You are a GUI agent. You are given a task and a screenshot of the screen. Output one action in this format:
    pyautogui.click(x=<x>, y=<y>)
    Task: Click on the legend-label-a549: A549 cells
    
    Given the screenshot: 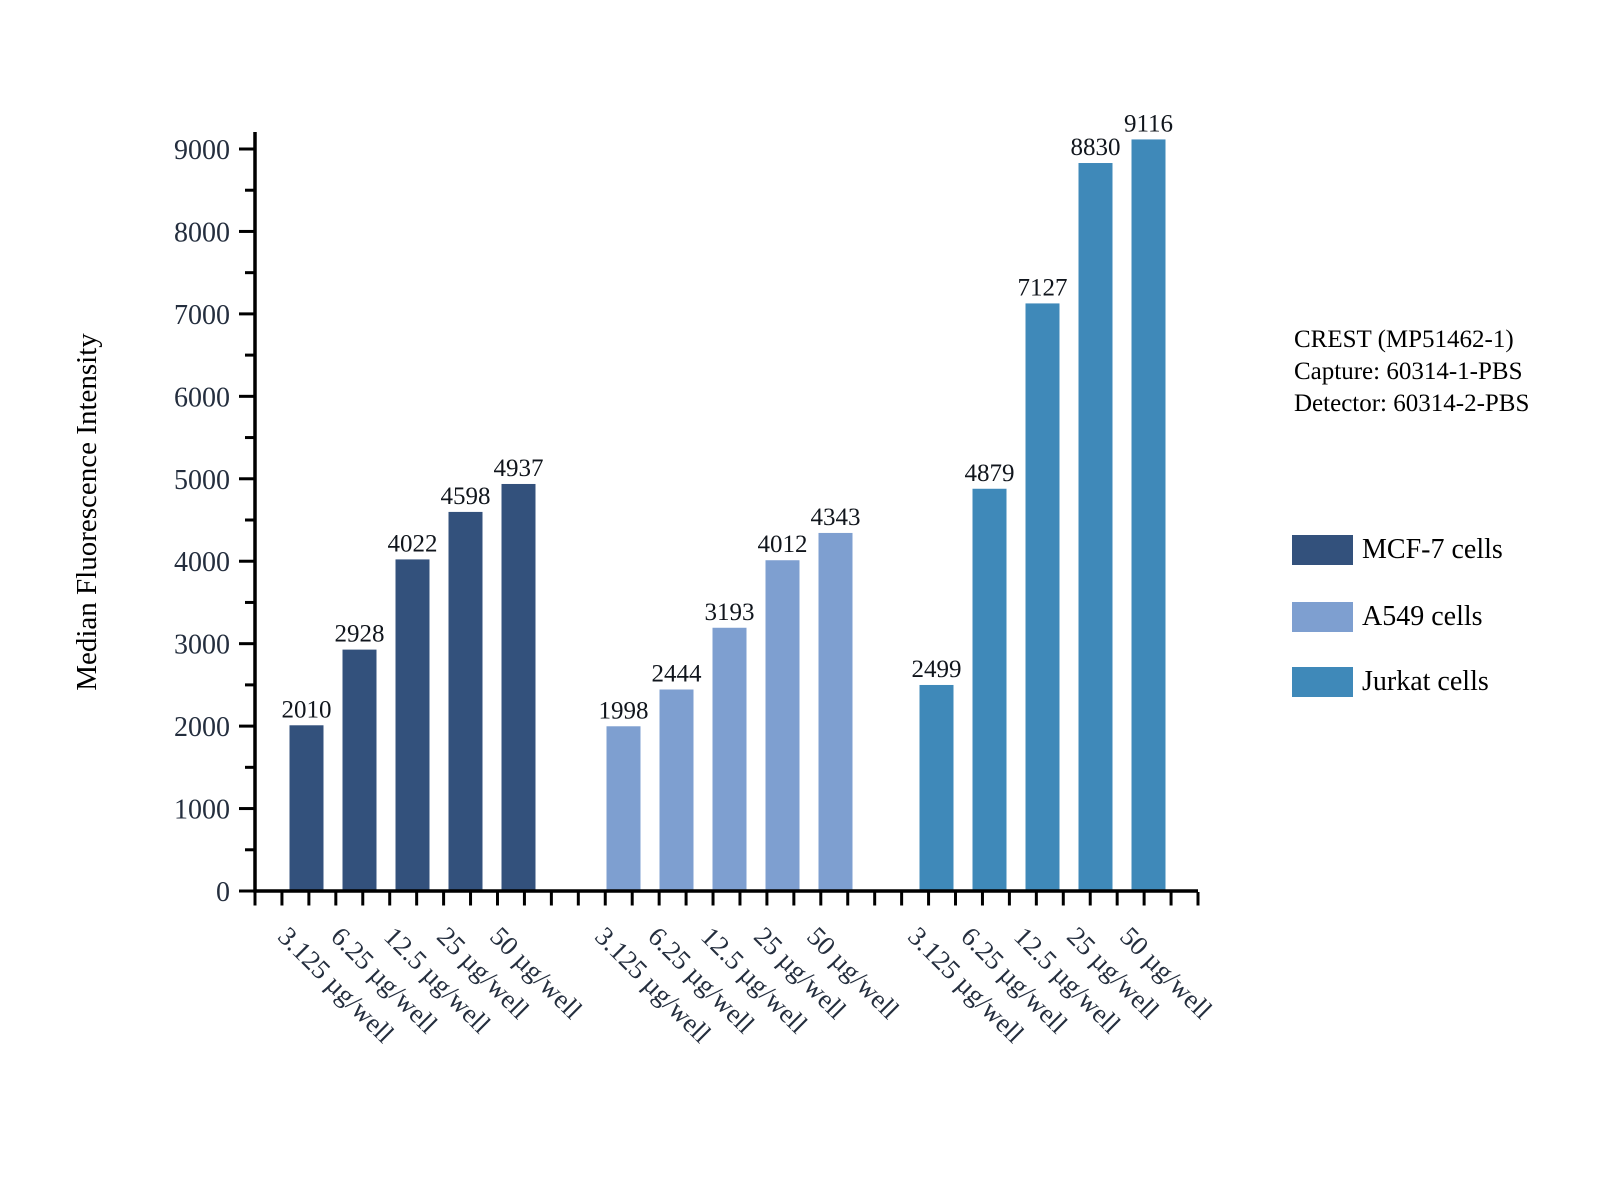 What is the action you would take?
    pyautogui.click(x=1422, y=616)
    